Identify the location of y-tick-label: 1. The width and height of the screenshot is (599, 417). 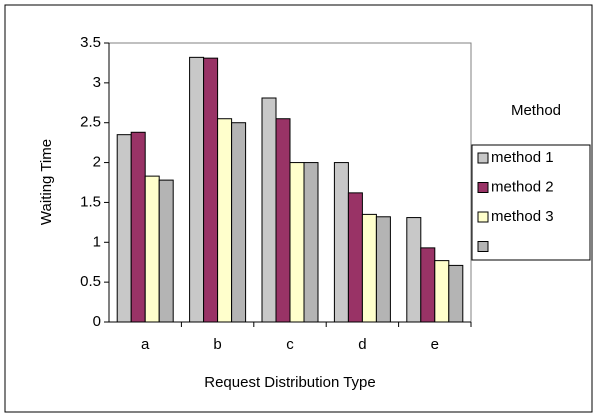
(97, 241).